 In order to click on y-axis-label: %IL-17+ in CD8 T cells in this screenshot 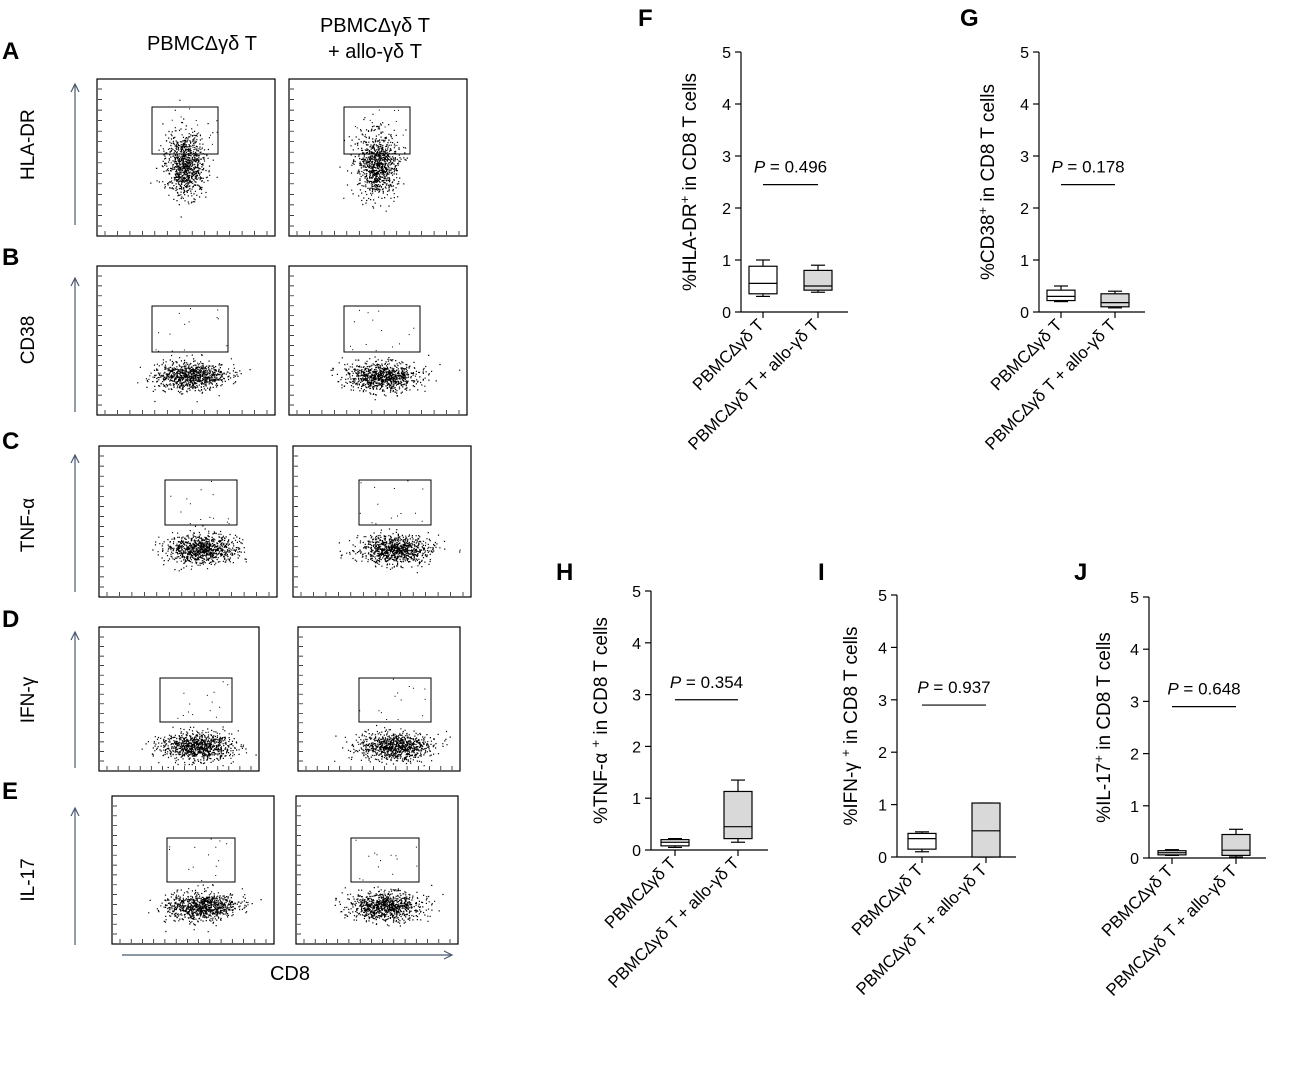, I will do `click(1103, 727)`.